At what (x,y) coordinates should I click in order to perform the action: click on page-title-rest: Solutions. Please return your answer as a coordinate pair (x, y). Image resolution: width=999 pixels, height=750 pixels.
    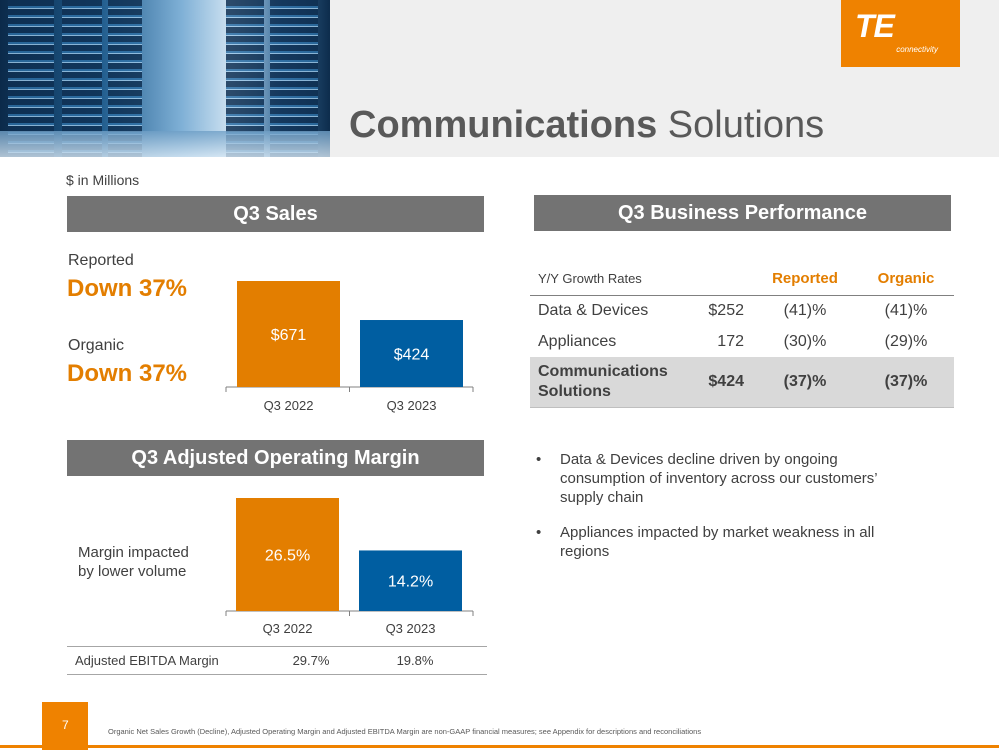
    Looking at the image, I should click on (741, 125).